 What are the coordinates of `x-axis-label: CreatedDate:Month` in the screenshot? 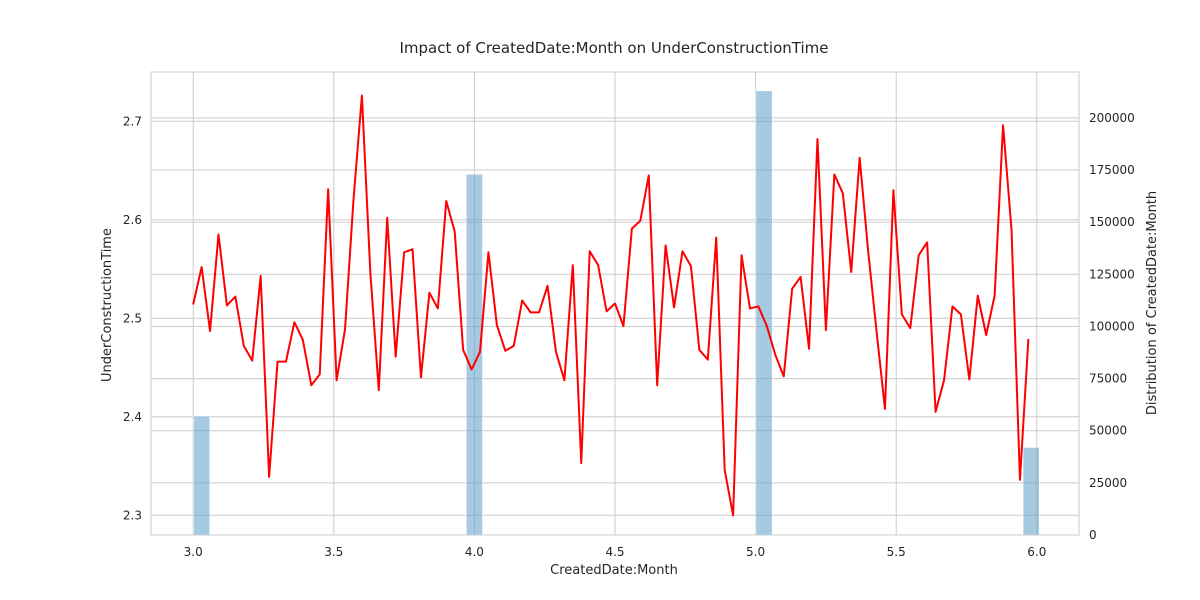 It's located at (614, 570).